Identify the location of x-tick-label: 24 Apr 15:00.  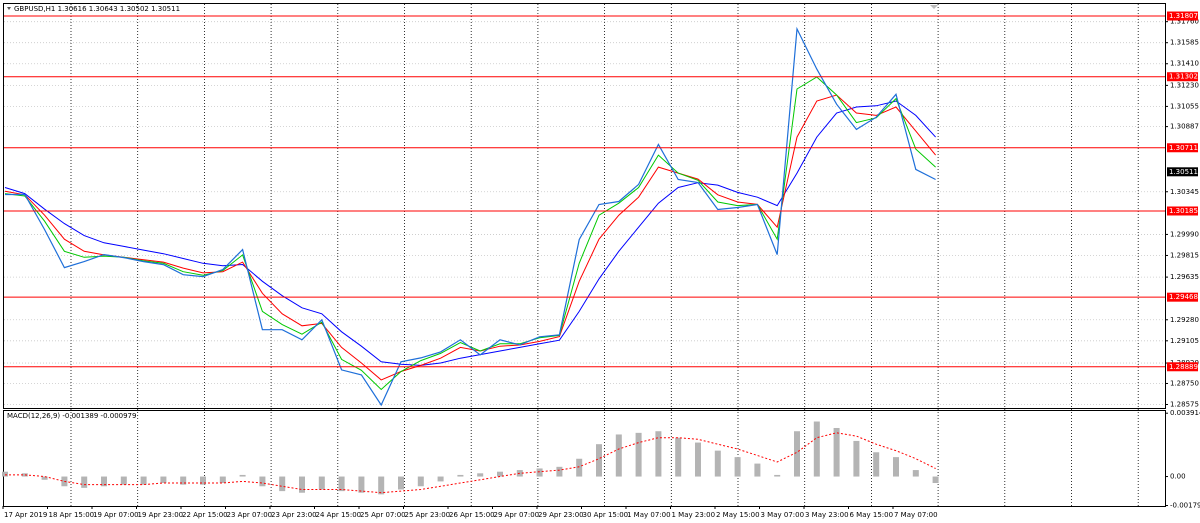
(339, 515).